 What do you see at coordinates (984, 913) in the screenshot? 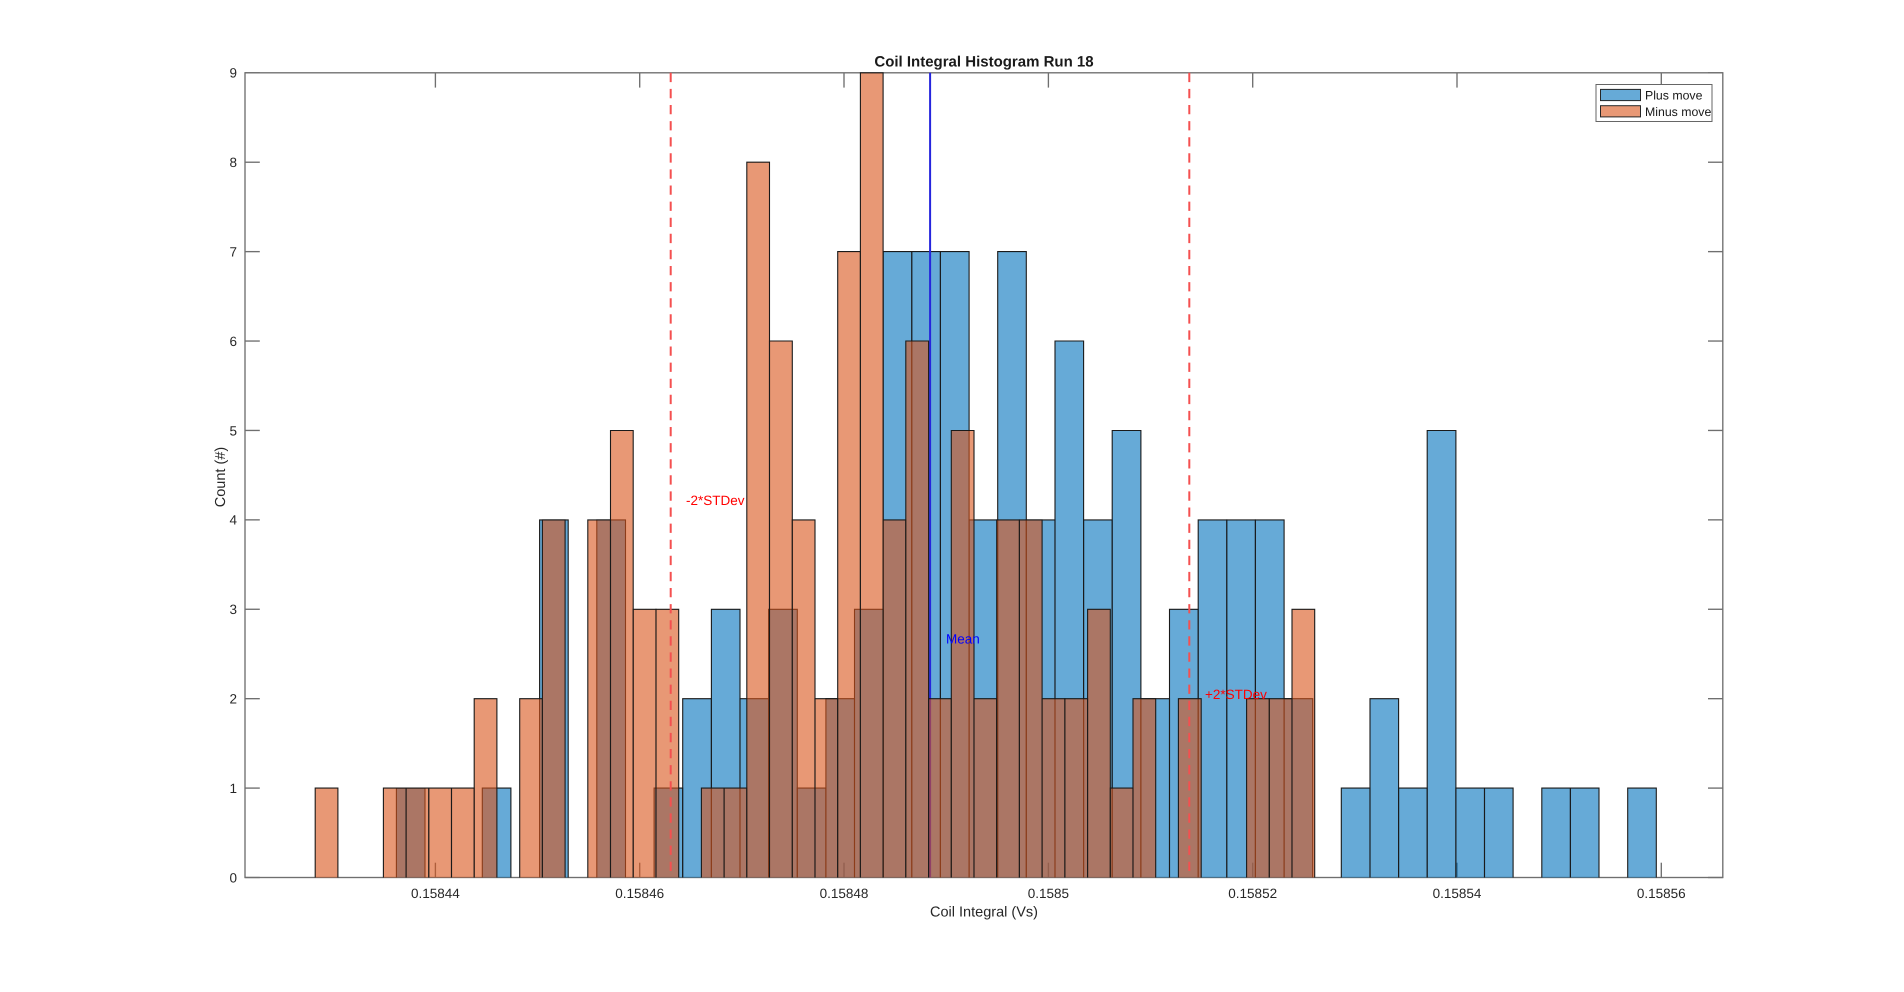
I see `svg-text: Coil Integral (Vs)` at bounding box center [984, 913].